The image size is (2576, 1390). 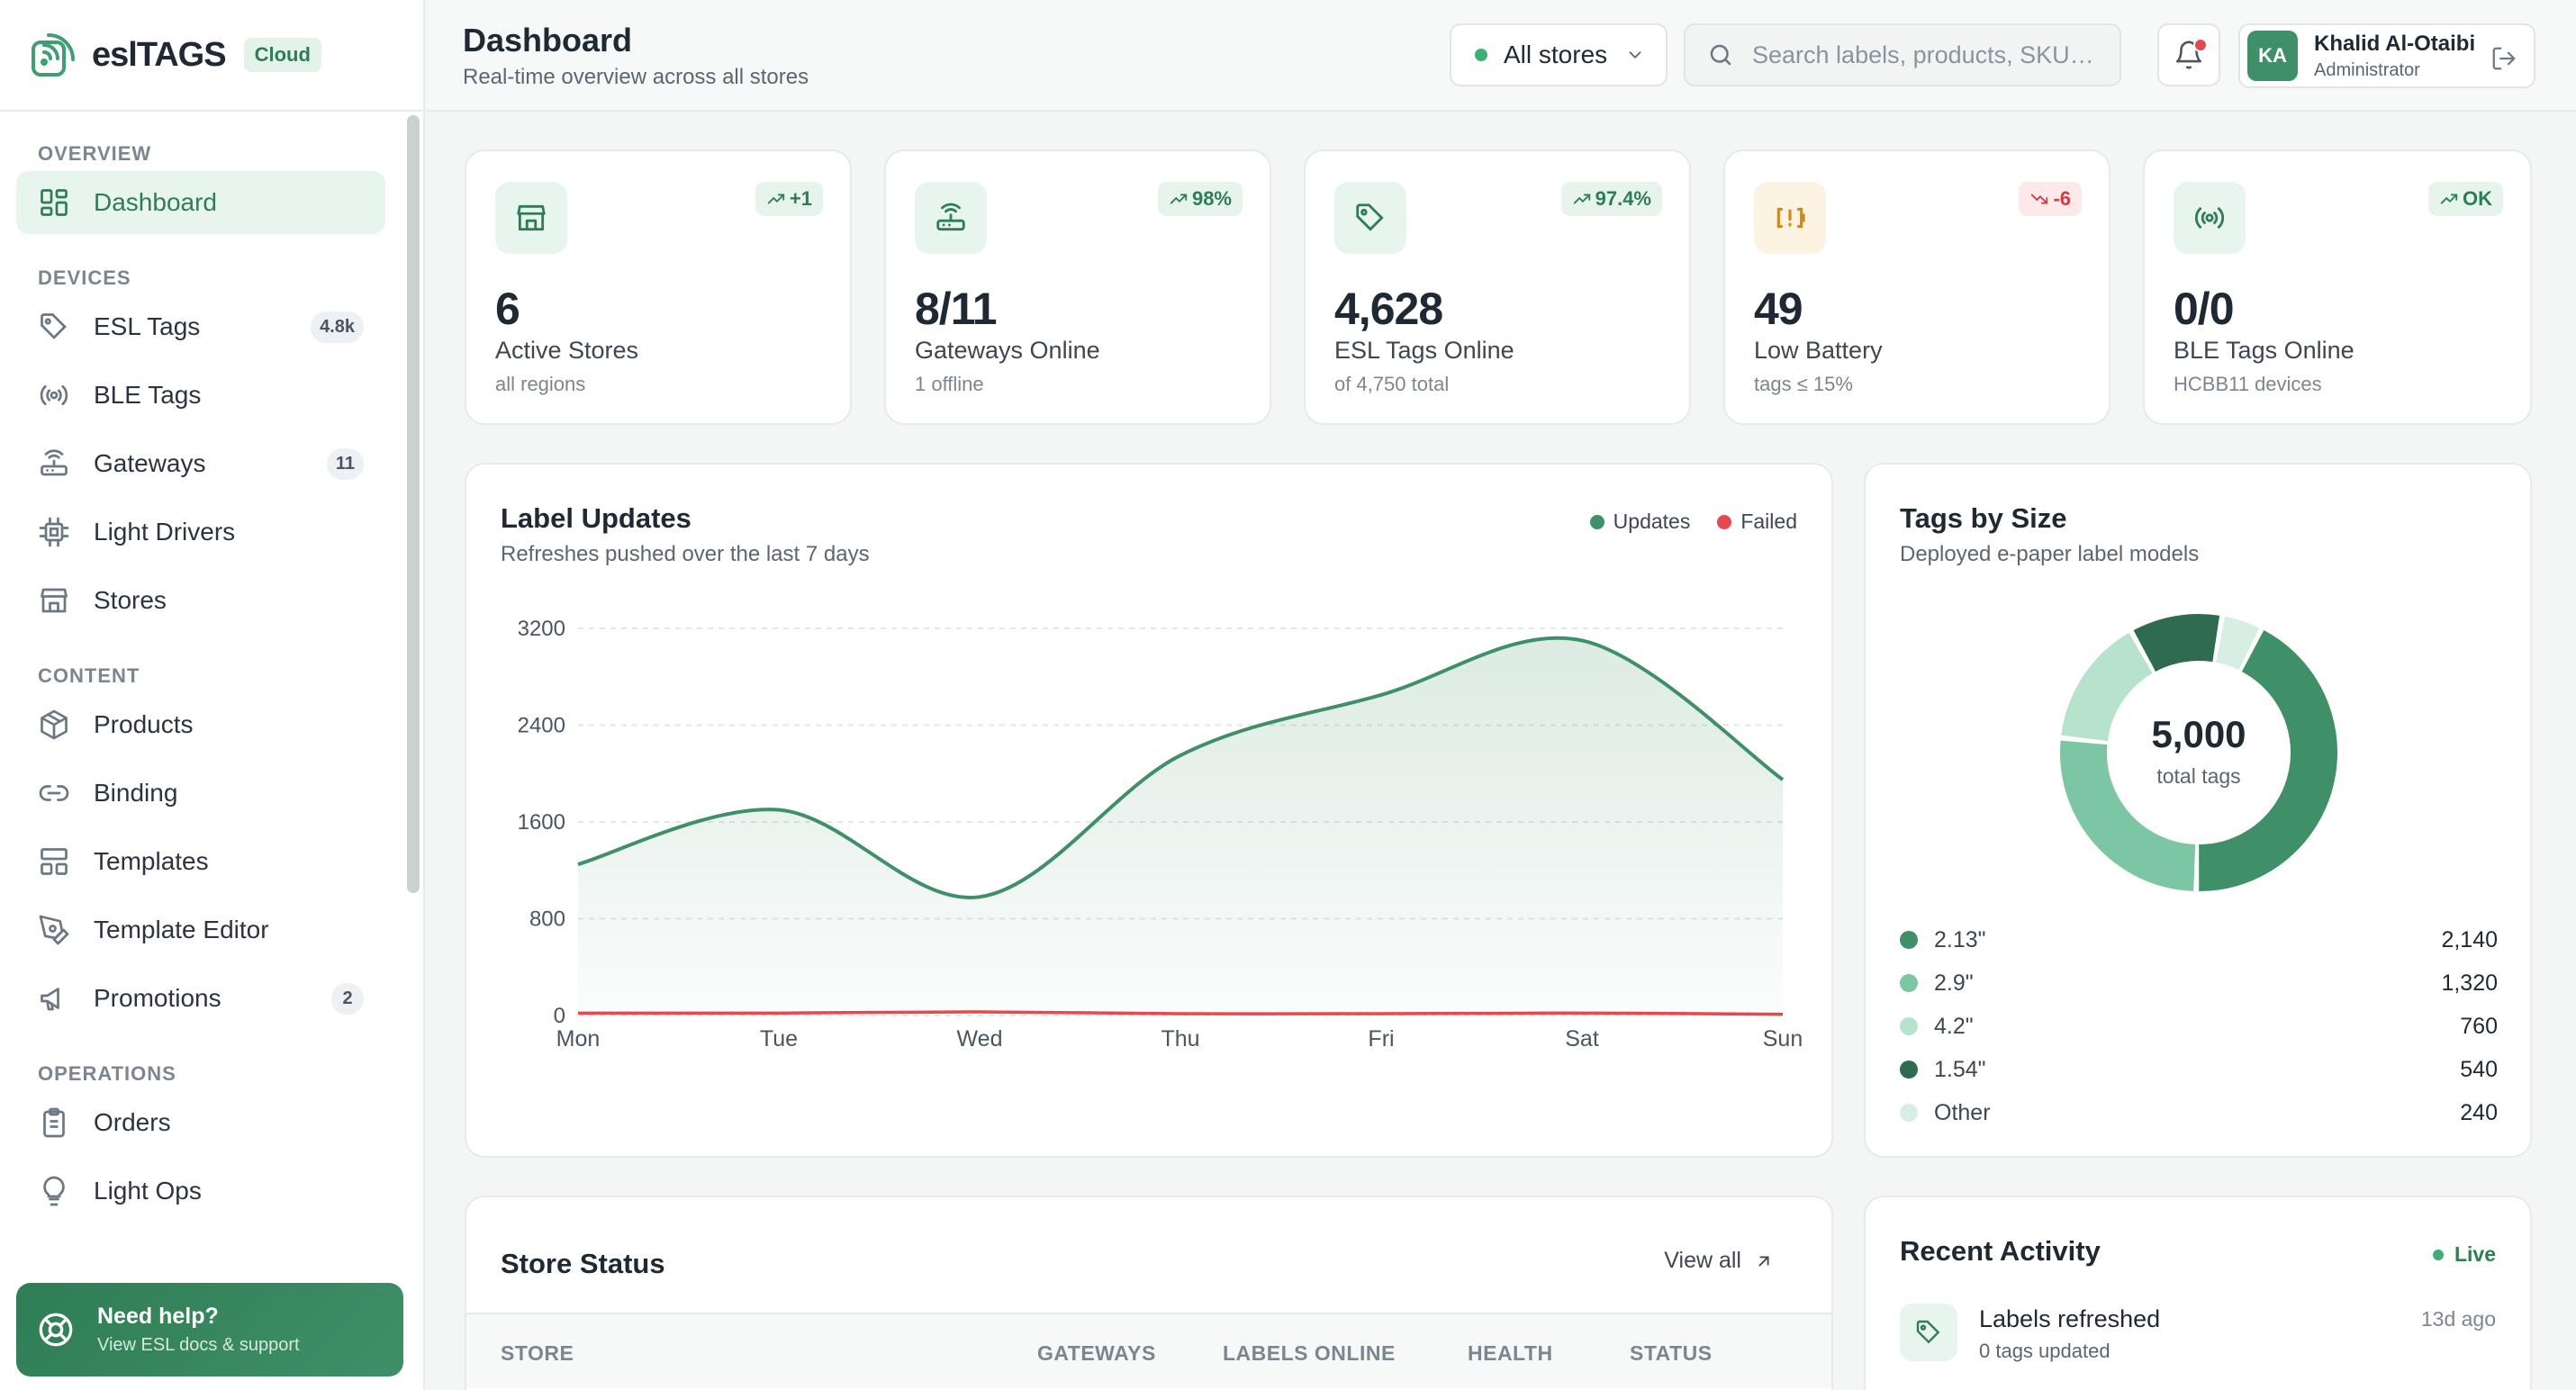 What do you see at coordinates (54, 202) in the screenshot?
I see `dashboard-icon` at bounding box center [54, 202].